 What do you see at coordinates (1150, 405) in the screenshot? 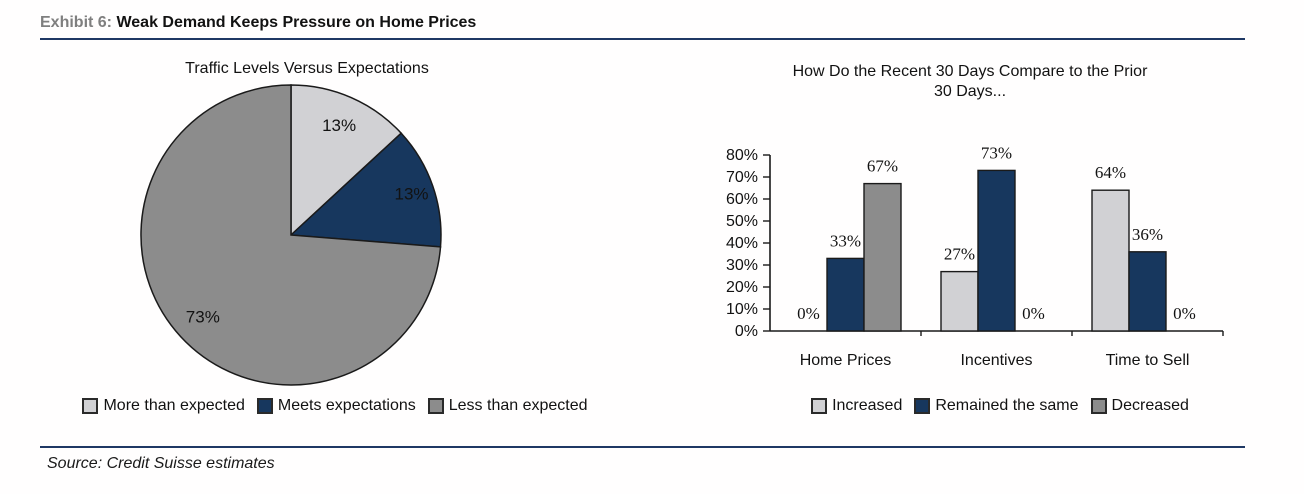
I see `legend-label: Decreased` at bounding box center [1150, 405].